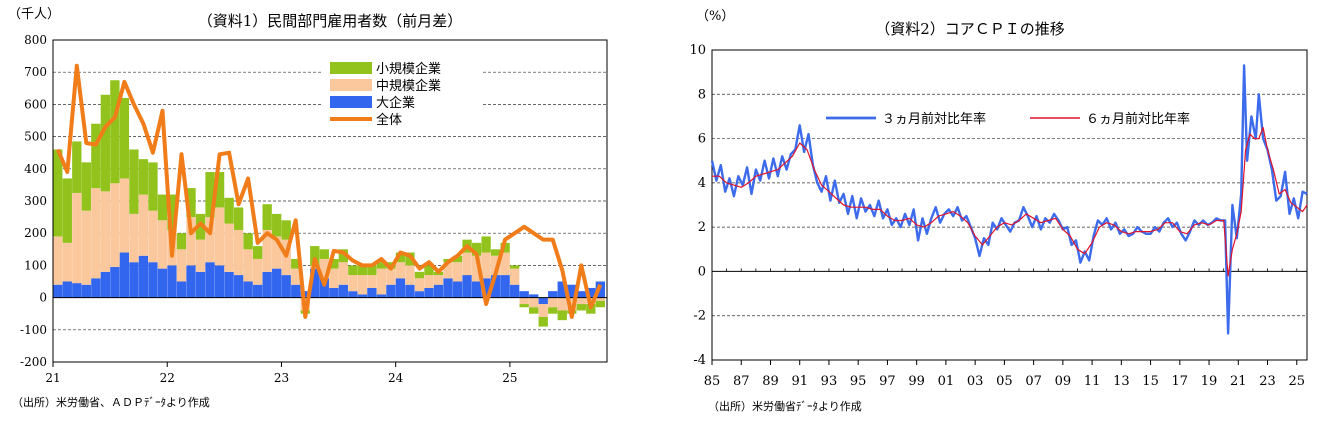 The width and height of the screenshot is (1323, 426). I want to click on x-tick-label: 03, so click(975, 381).